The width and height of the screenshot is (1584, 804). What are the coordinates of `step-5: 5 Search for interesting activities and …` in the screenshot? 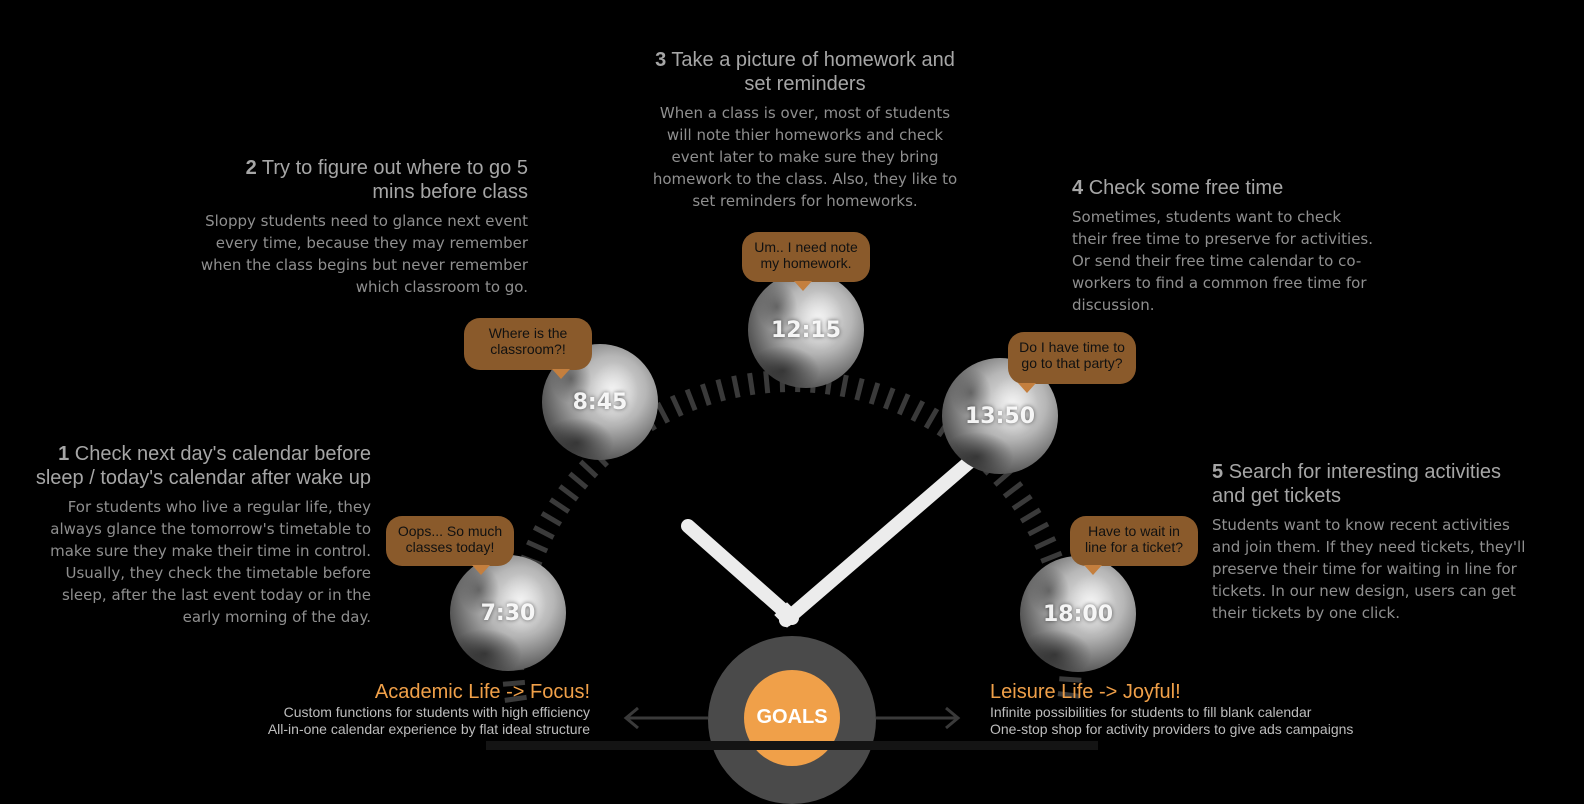 It's located at (1373, 542).